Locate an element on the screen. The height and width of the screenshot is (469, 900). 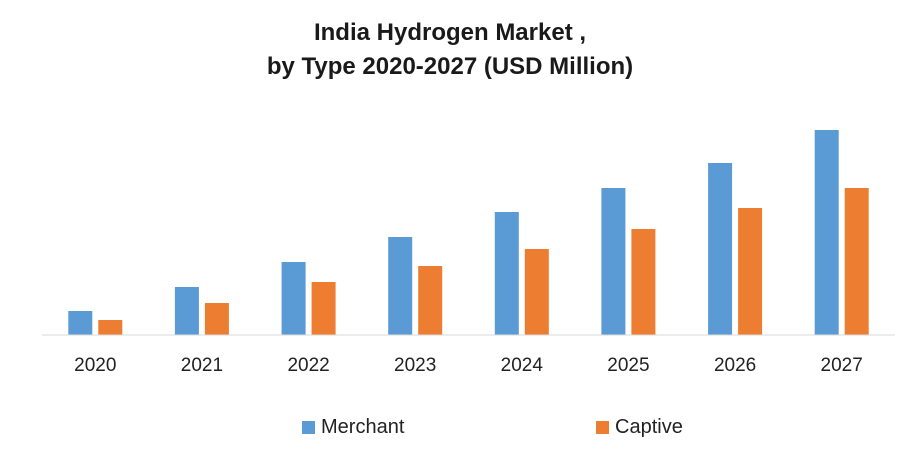
x-tick-label: 2022 is located at coordinates (308, 365).